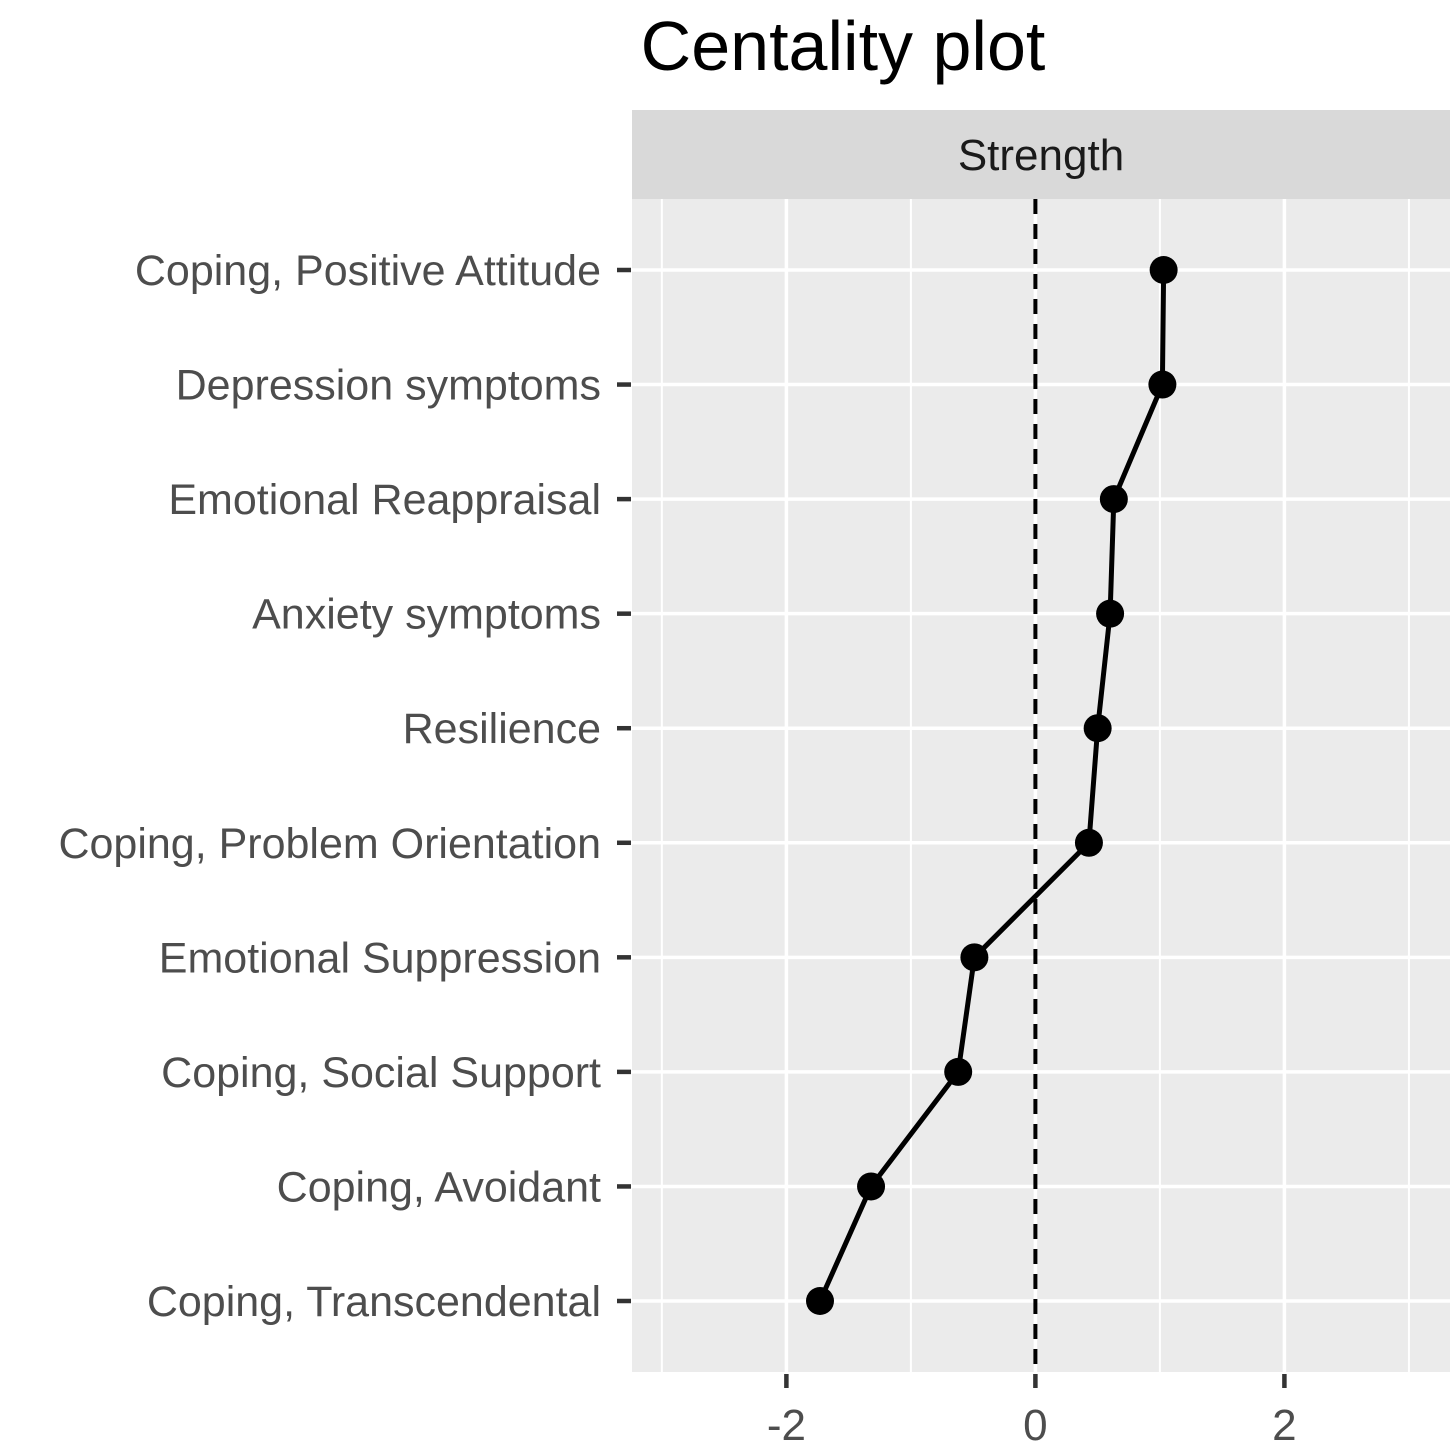  Describe the element at coordinates (388, 386) in the screenshot. I see `y-axis-label: Depression symptoms` at that location.